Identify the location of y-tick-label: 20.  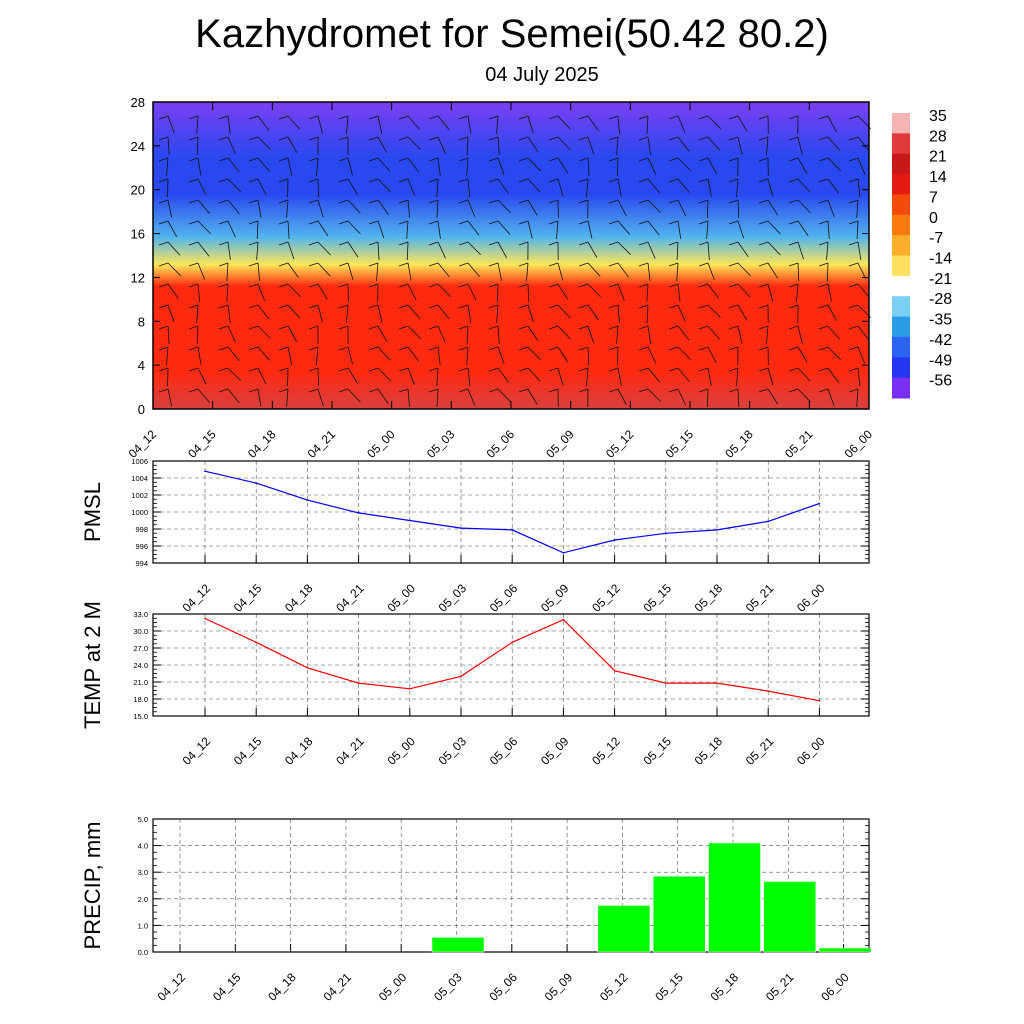
(138, 190).